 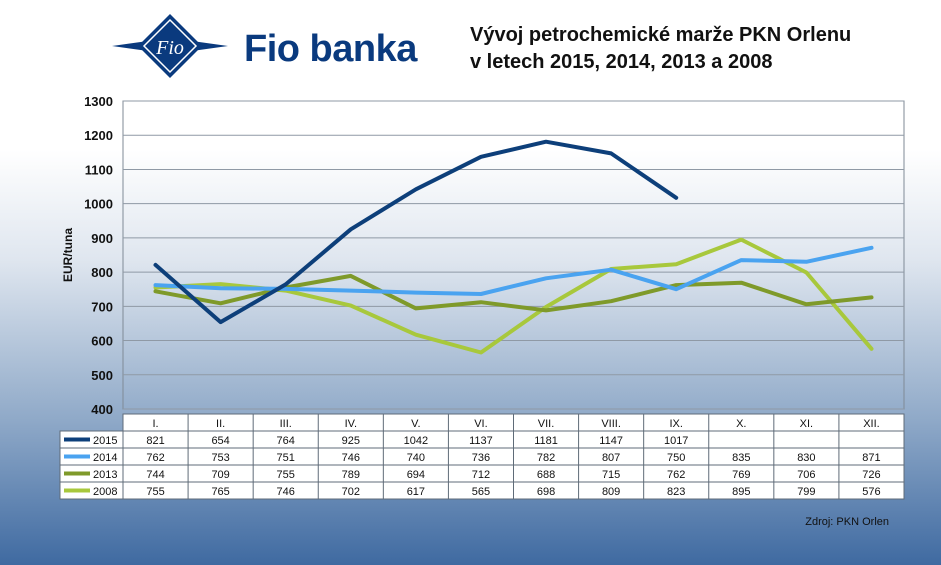 What do you see at coordinates (155, 424) in the screenshot?
I see `x-tick-label: I.` at bounding box center [155, 424].